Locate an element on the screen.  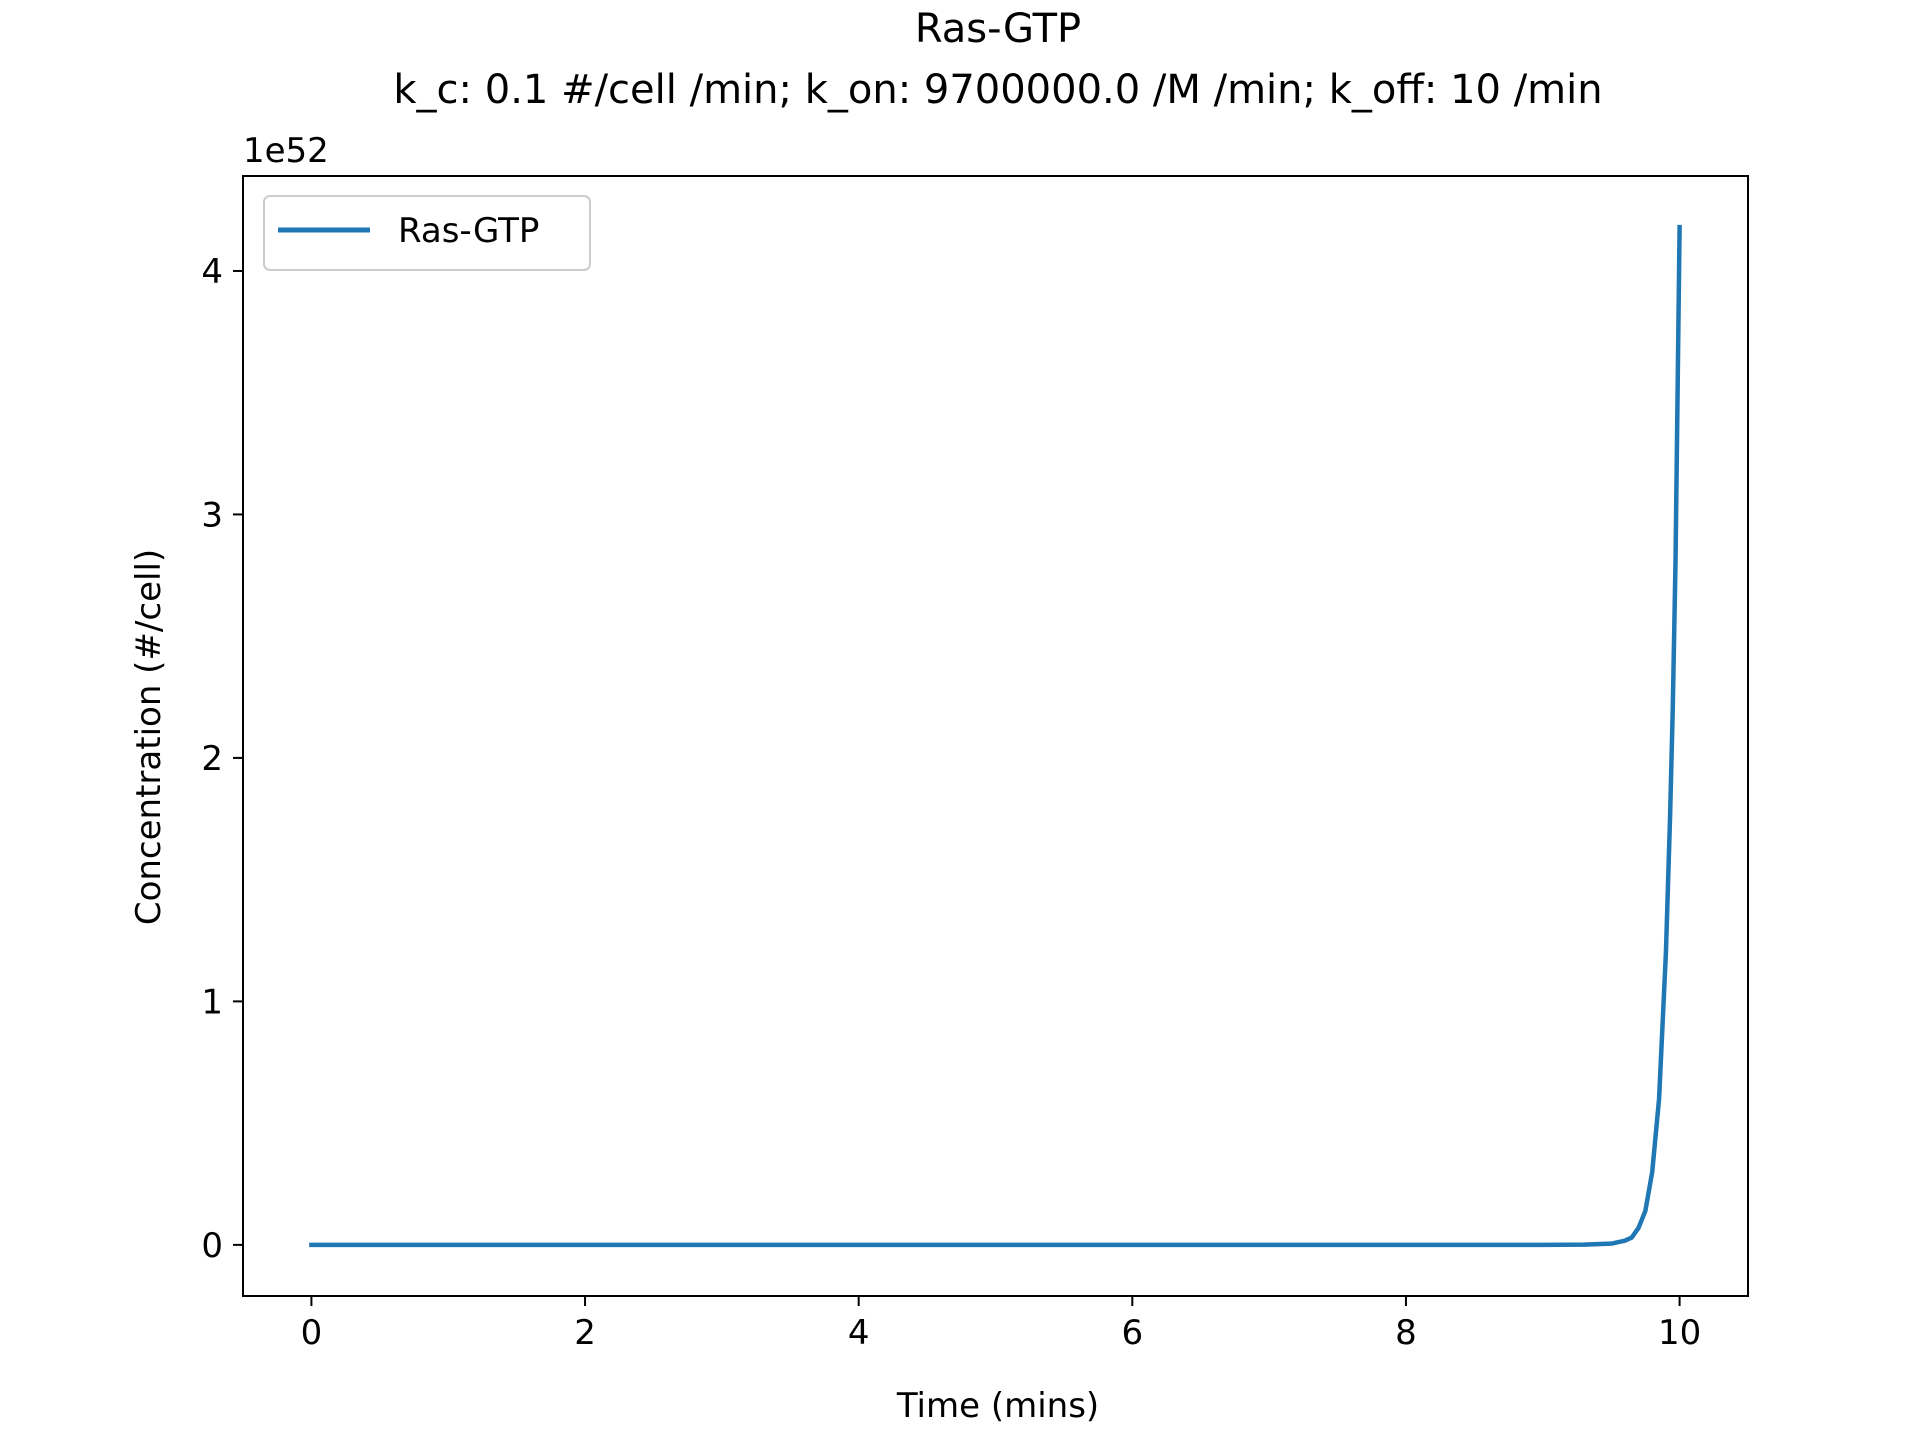
legend: Ras-GTP is located at coordinates (427, 233).